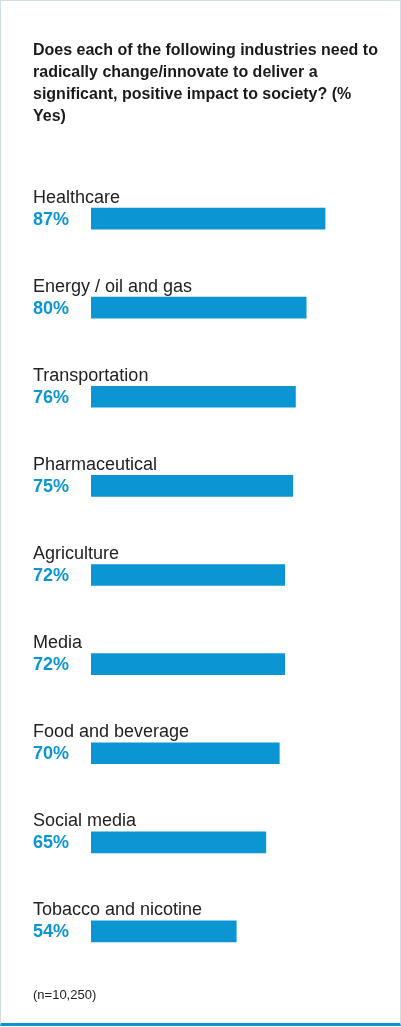 The width and height of the screenshot is (401, 1027). What do you see at coordinates (51, 396) in the screenshot?
I see `data-label: 76%` at bounding box center [51, 396].